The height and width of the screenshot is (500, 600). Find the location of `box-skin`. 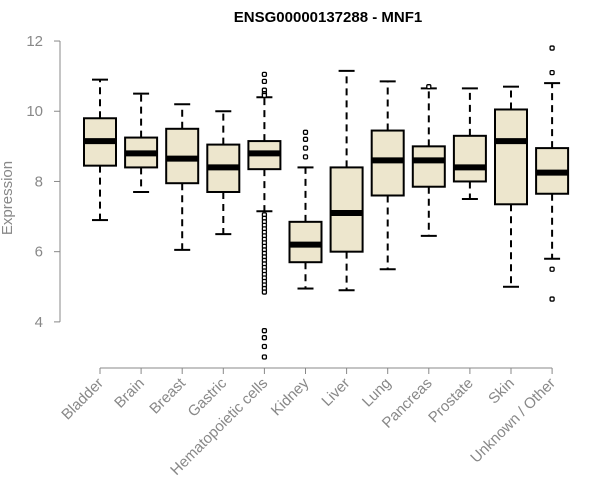

box-skin is located at coordinates (511, 186).